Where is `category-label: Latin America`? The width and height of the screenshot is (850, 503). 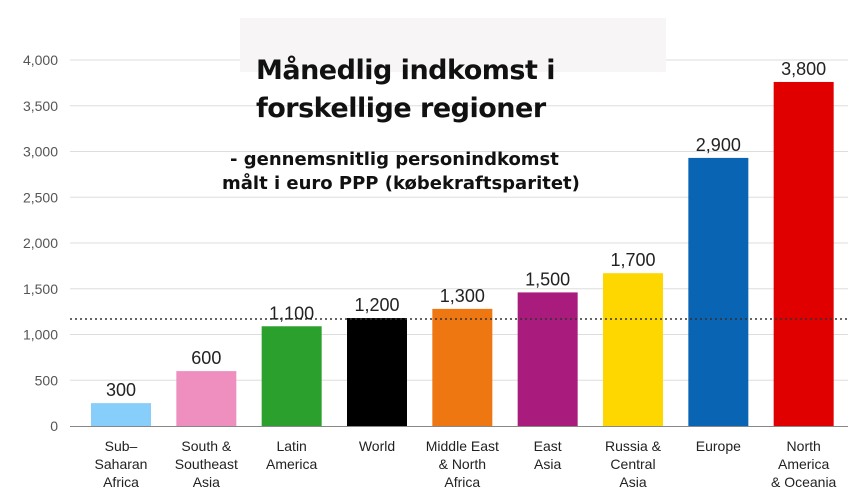
category-label: Latin America is located at coordinates (292, 455).